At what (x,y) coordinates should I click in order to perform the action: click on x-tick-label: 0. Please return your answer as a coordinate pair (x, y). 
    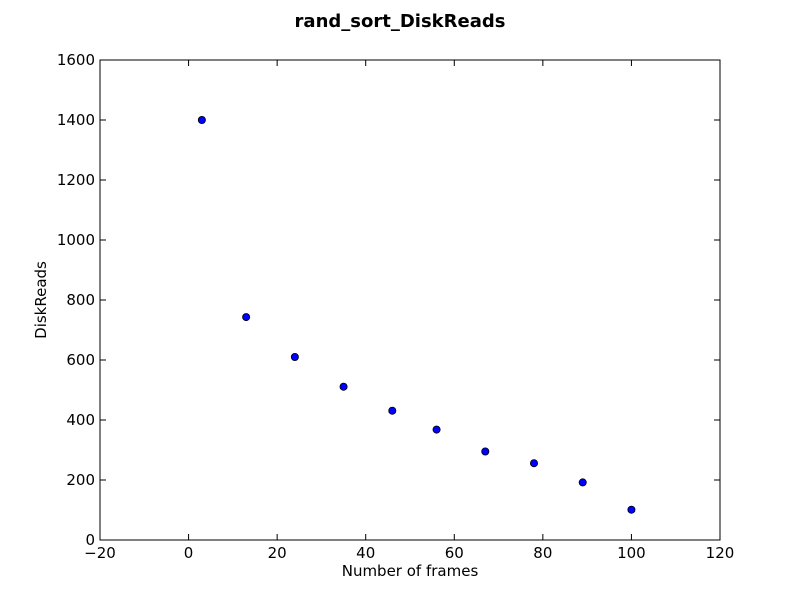
    Looking at the image, I should click on (189, 553).